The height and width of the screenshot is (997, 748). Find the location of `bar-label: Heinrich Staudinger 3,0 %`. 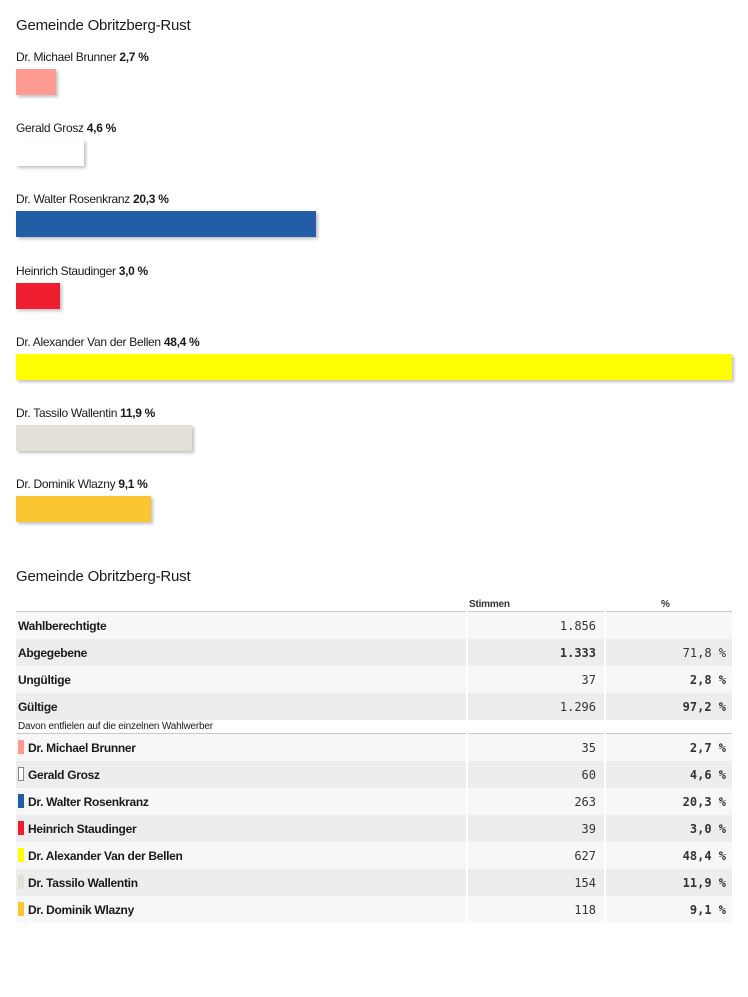

bar-label: Heinrich Staudinger 3,0 % is located at coordinates (82, 271).